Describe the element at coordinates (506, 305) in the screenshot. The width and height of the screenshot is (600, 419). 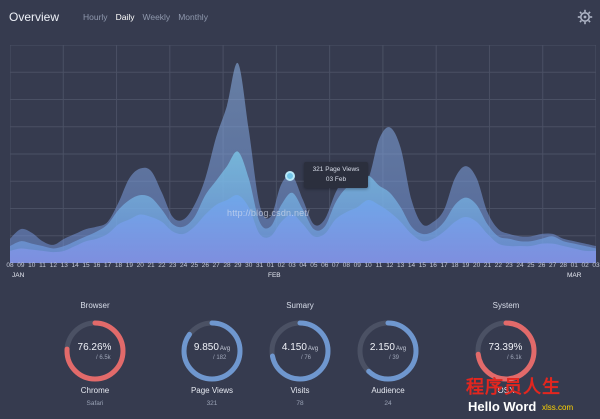
I see `group-title-system: System` at that location.